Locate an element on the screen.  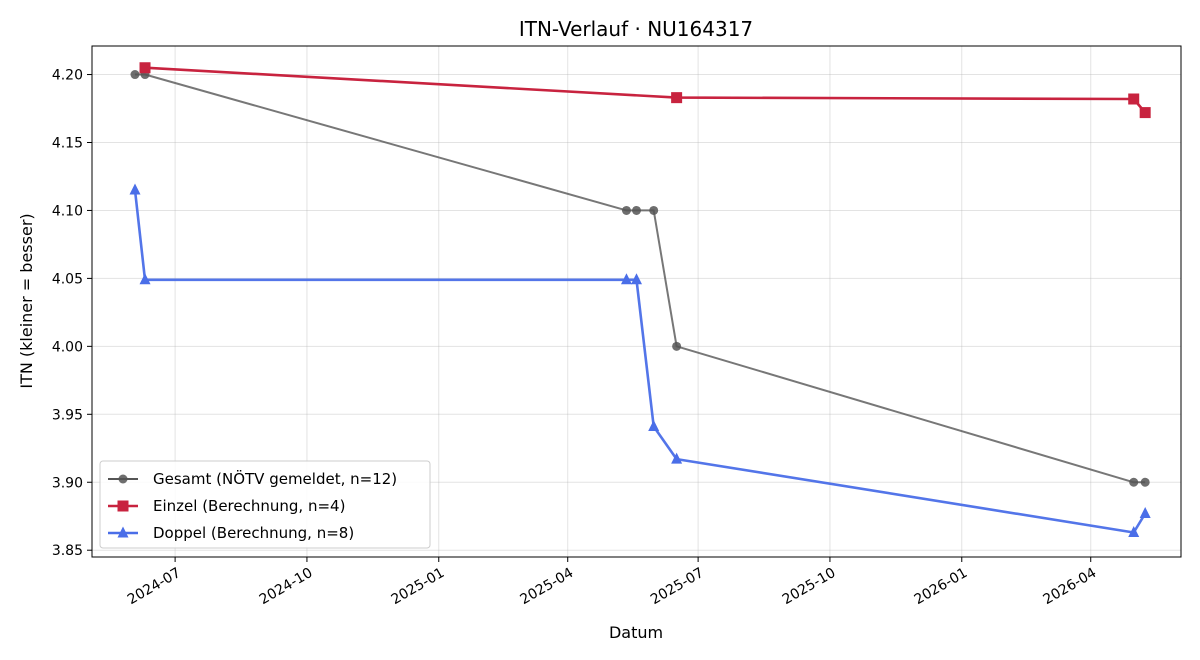
legend-item: Doppel (Berechnung, n=8) is located at coordinates (231, 533).